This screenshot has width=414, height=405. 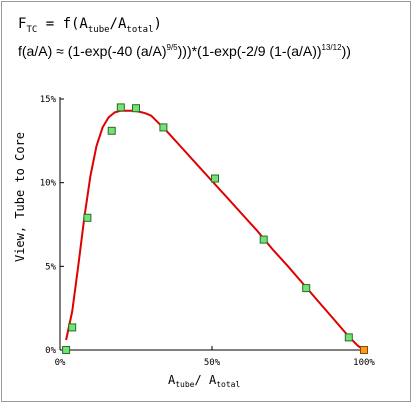 What do you see at coordinates (20, 197) in the screenshot?
I see `y-axis-label: View, Tube to Core` at bounding box center [20, 197].